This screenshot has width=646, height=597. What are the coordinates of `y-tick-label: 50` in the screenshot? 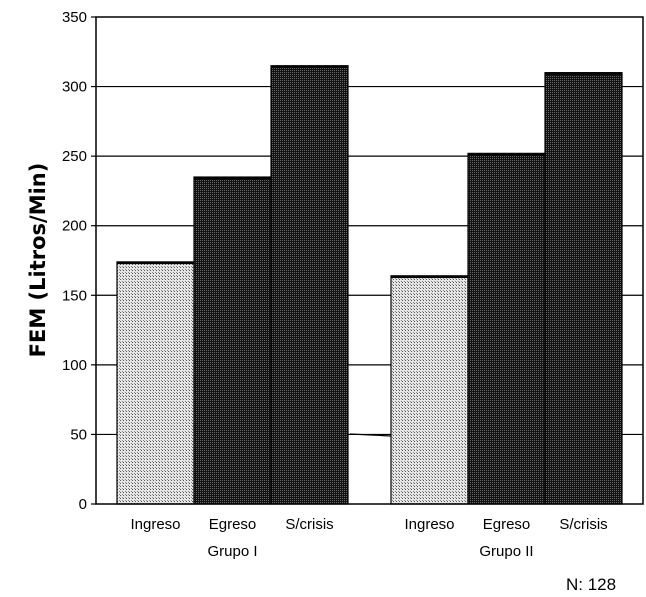 It's located at (78, 434).